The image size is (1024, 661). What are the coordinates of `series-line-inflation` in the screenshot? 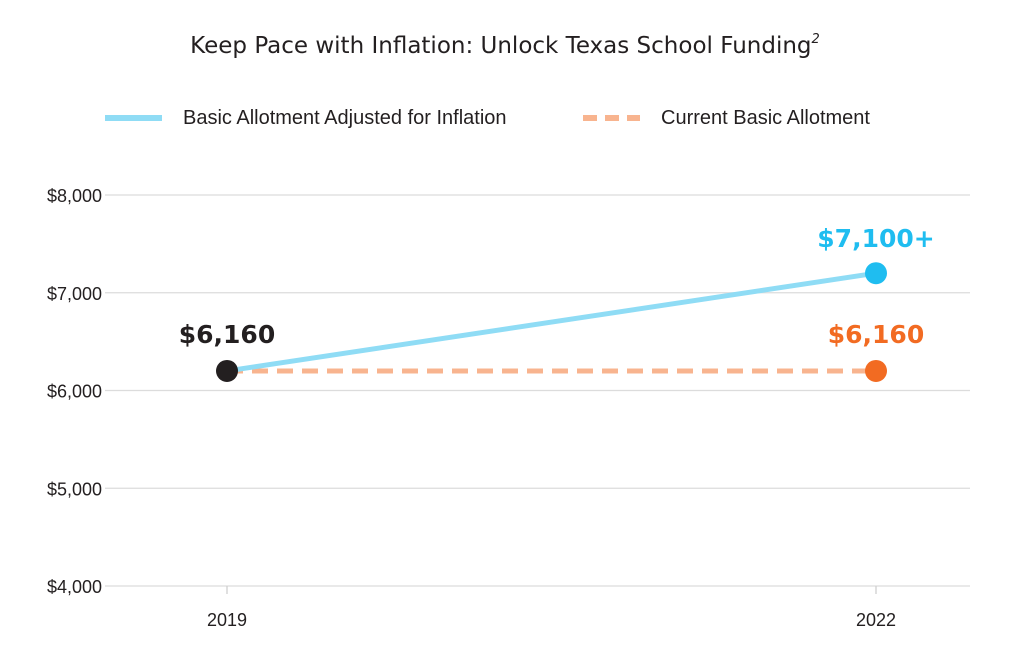 It's located at (551, 322).